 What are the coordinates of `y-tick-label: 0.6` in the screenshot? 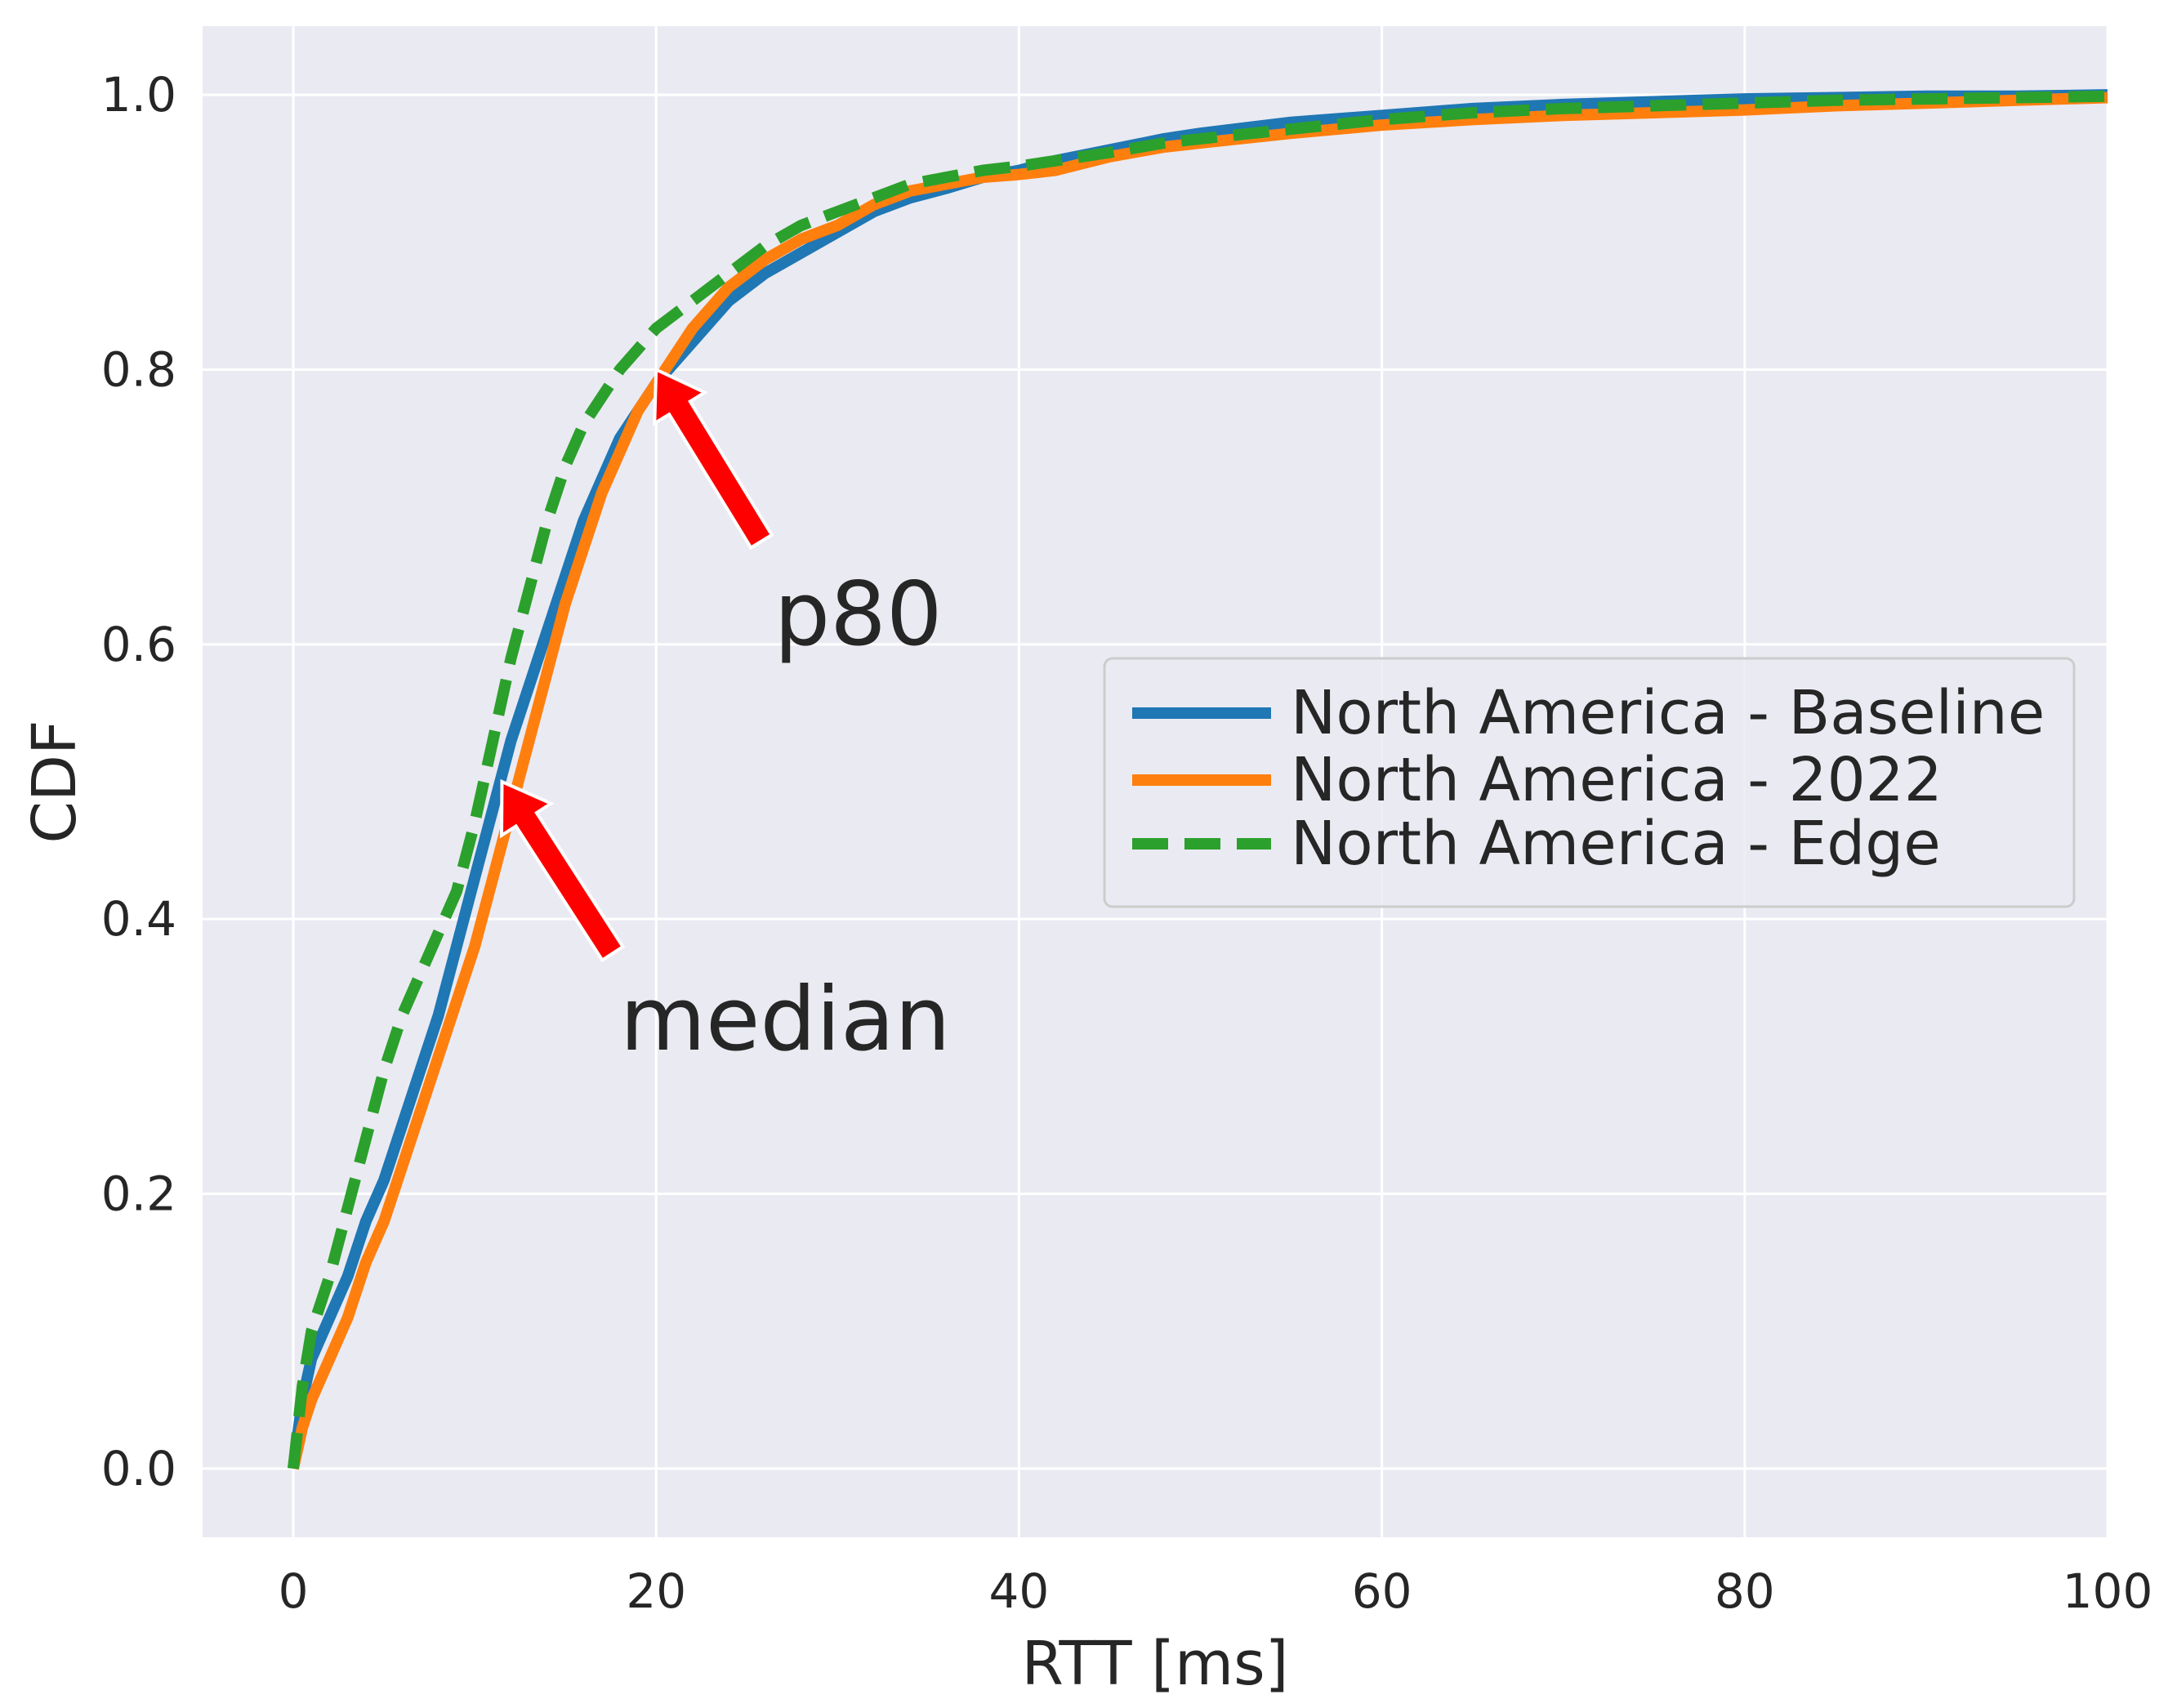 It's located at (138, 645).